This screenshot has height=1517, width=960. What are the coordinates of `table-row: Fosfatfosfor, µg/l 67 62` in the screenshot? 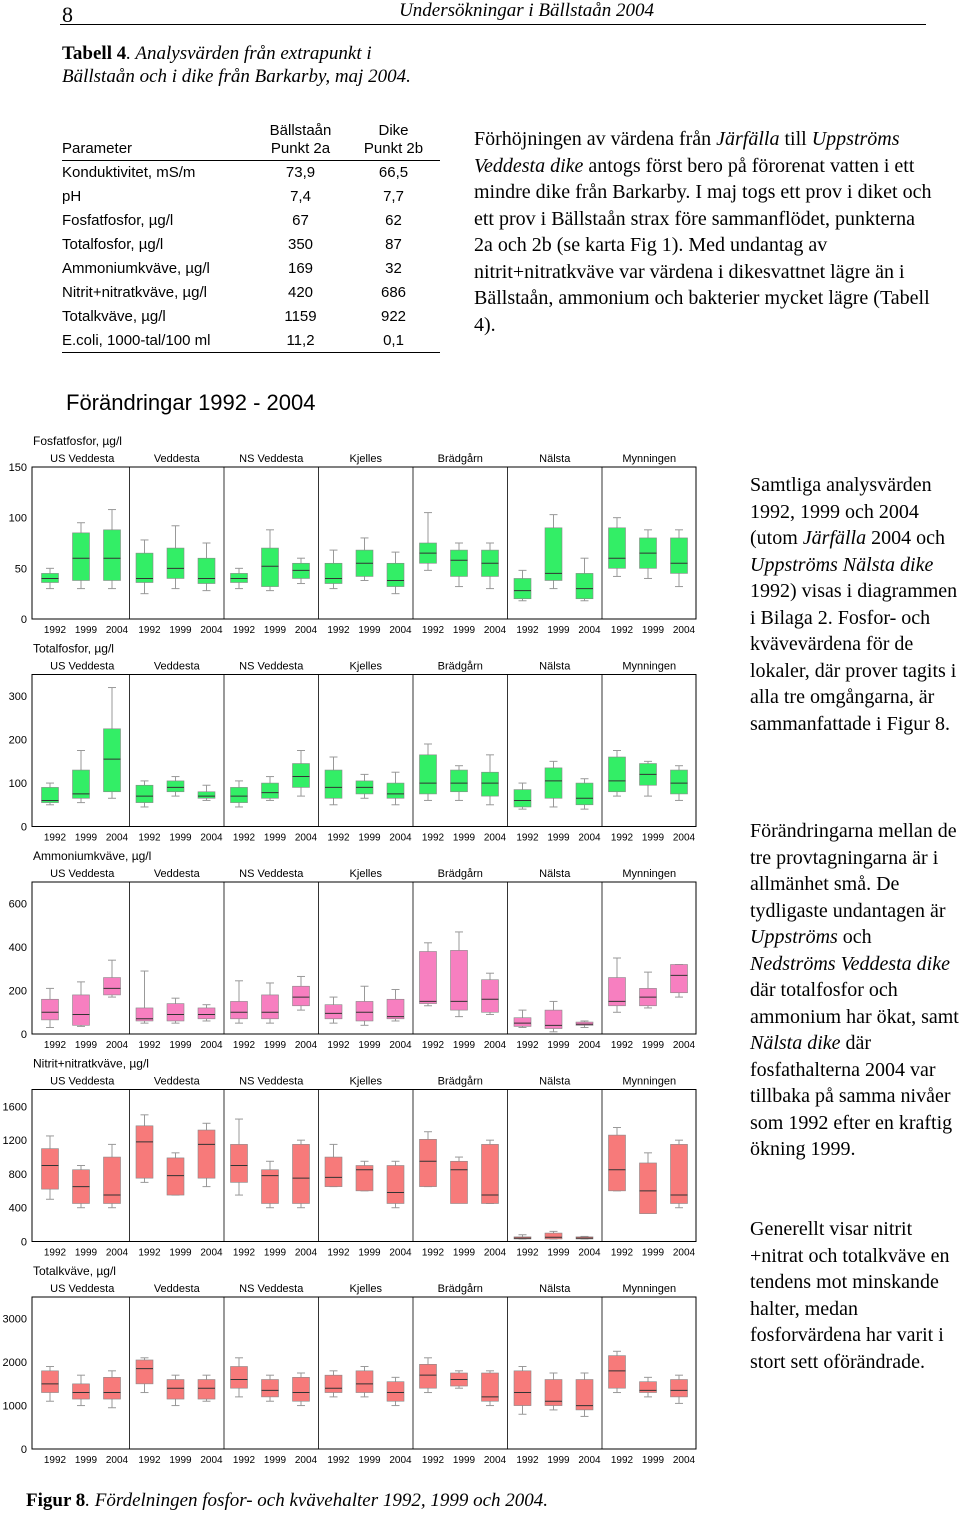 It's located at (251, 221).